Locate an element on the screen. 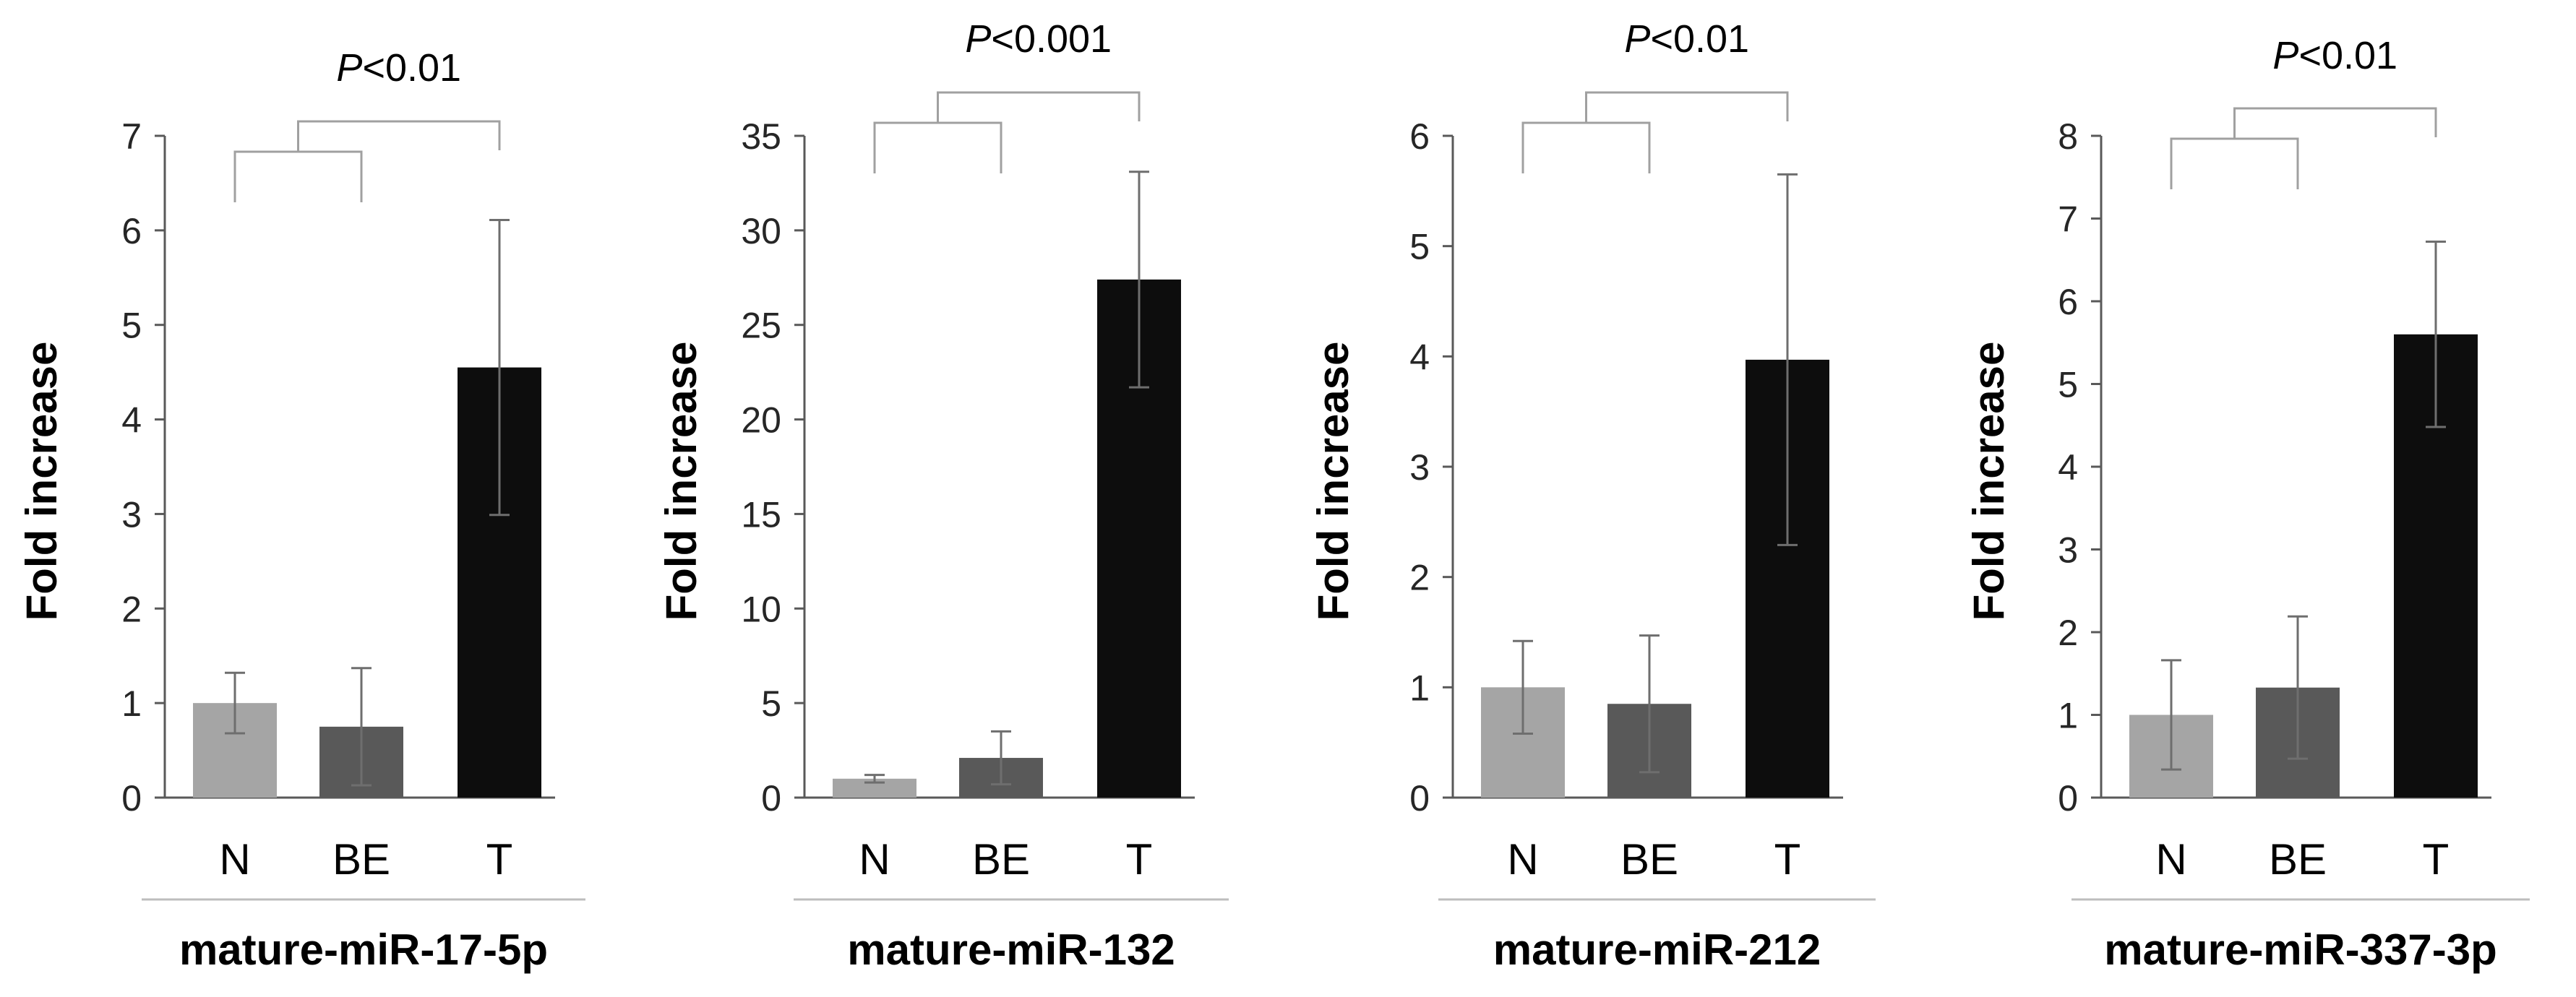 Image resolution: width=2576 pixels, height=997 pixels. p-value-text: <0.001 is located at coordinates (1051, 39).